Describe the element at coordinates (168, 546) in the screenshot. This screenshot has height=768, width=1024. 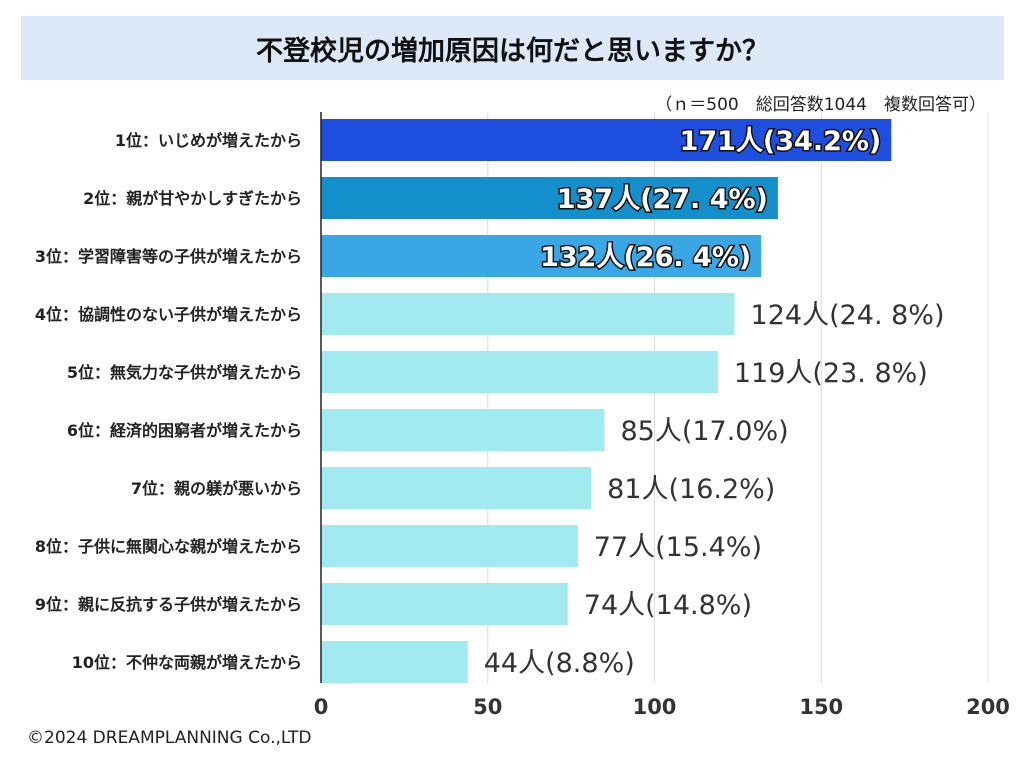
I see `category-label: 8位：子供に無関心な親が増えたから` at that location.